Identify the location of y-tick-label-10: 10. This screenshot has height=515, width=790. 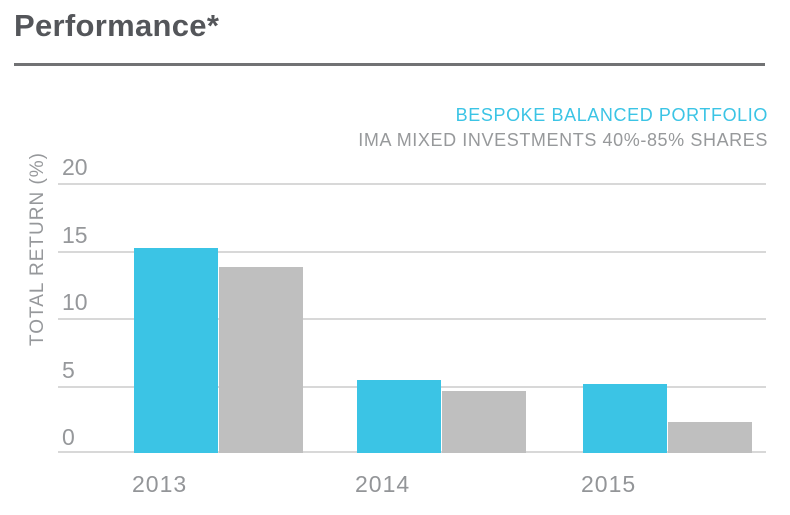
(75, 302).